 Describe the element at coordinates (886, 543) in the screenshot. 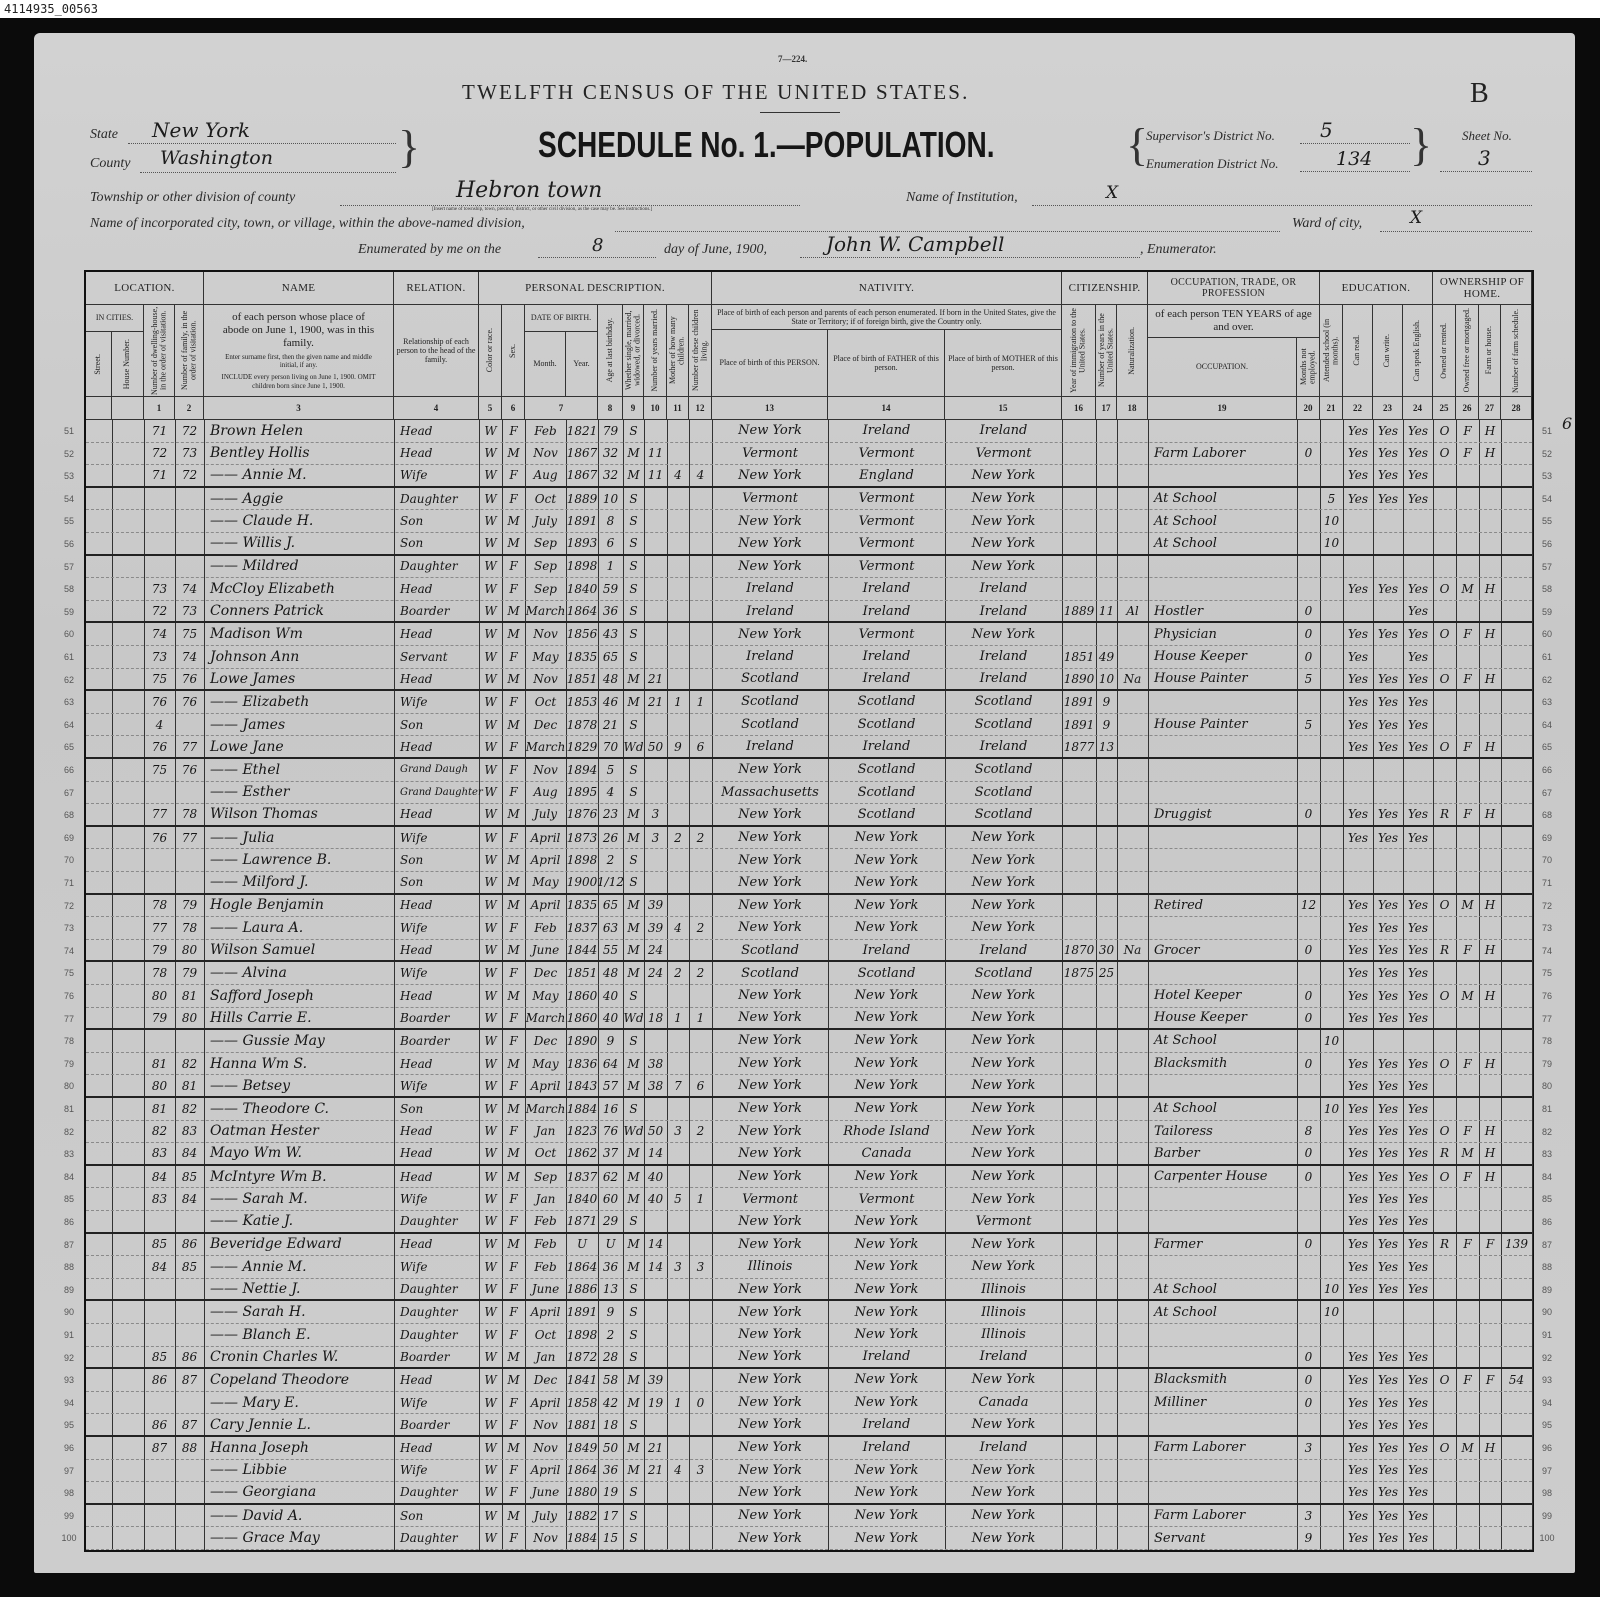

I see `cell-pf: Vermont` at that location.